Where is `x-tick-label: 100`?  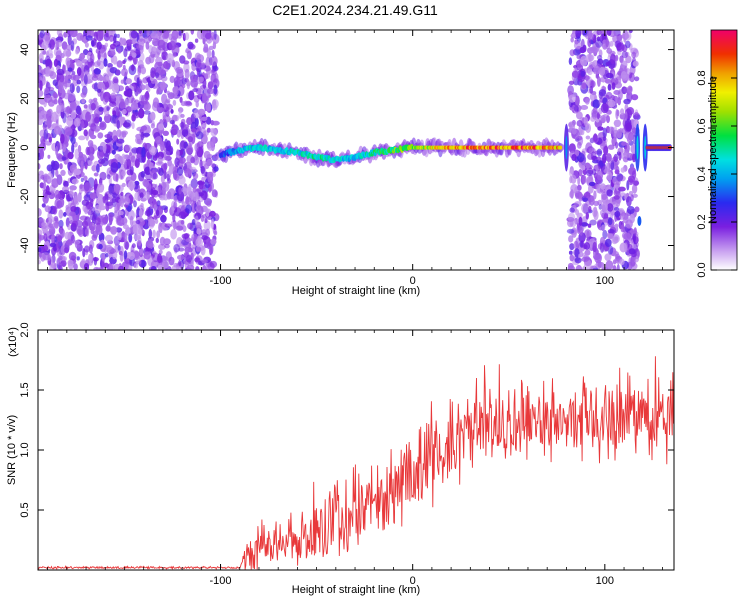
x-tick-label: 100 is located at coordinates (605, 281).